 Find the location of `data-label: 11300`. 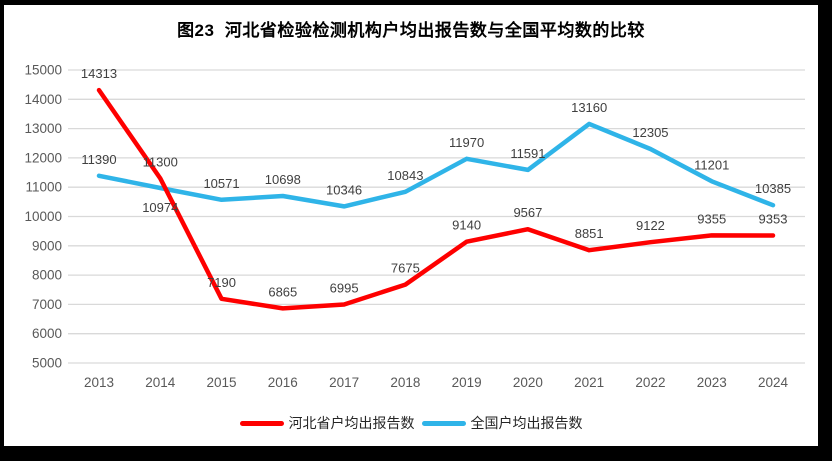

data-label: 11300 is located at coordinates (160, 161).